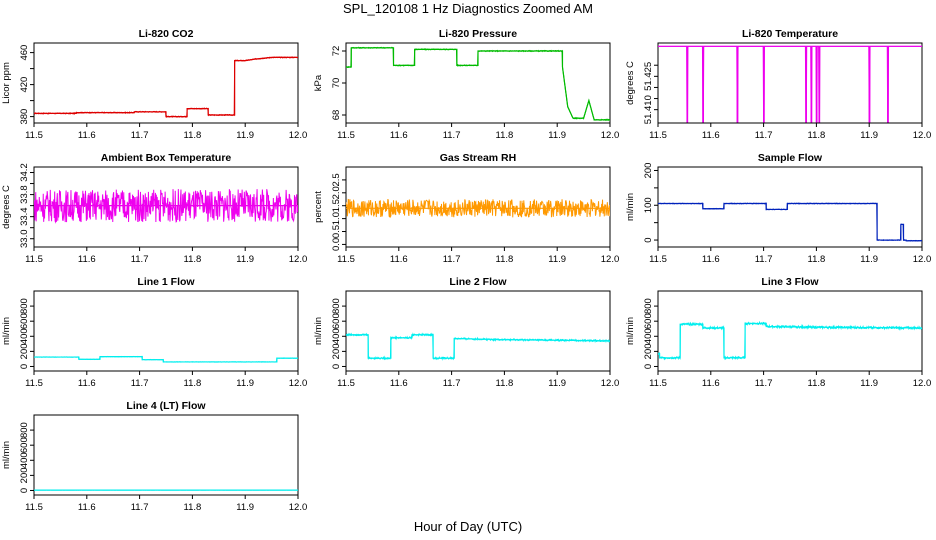 The image size is (936, 540). I want to click on y-tick-label: 420, so click(24, 85).